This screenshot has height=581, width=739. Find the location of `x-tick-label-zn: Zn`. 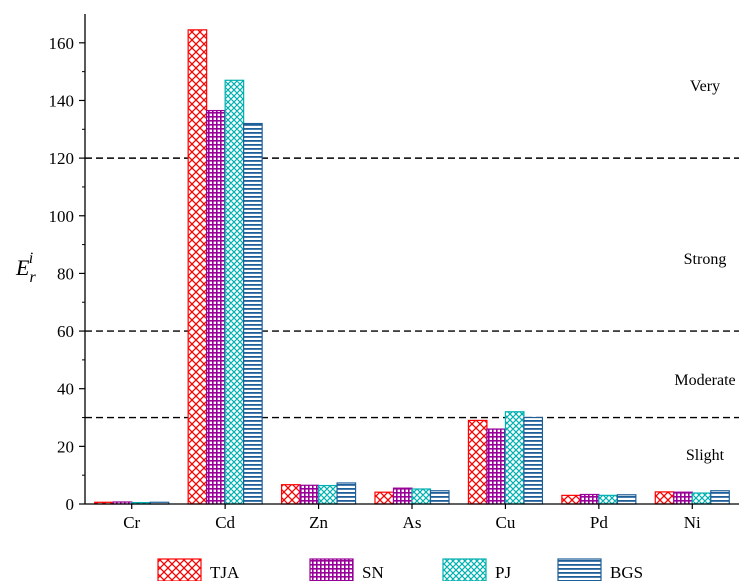

x-tick-label-zn: Zn is located at coordinates (318, 522).